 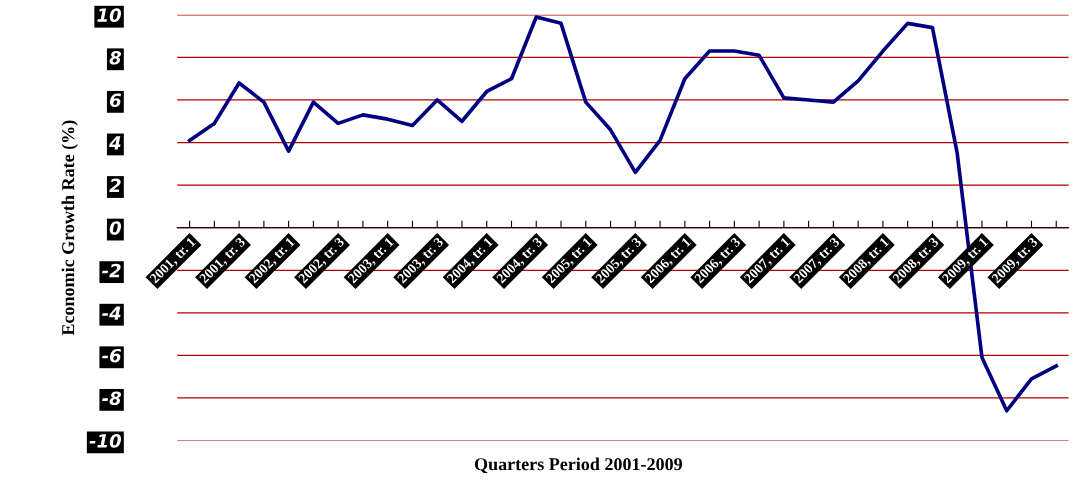 I want to click on y-tick-label: 0, so click(x=115, y=228).